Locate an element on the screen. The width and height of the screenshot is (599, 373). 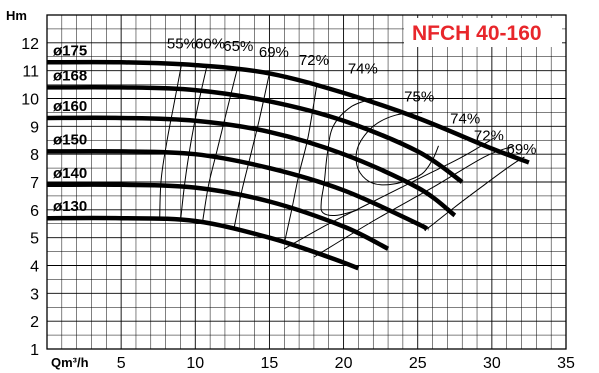
impeller-label: ø140 is located at coordinates (70, 173).